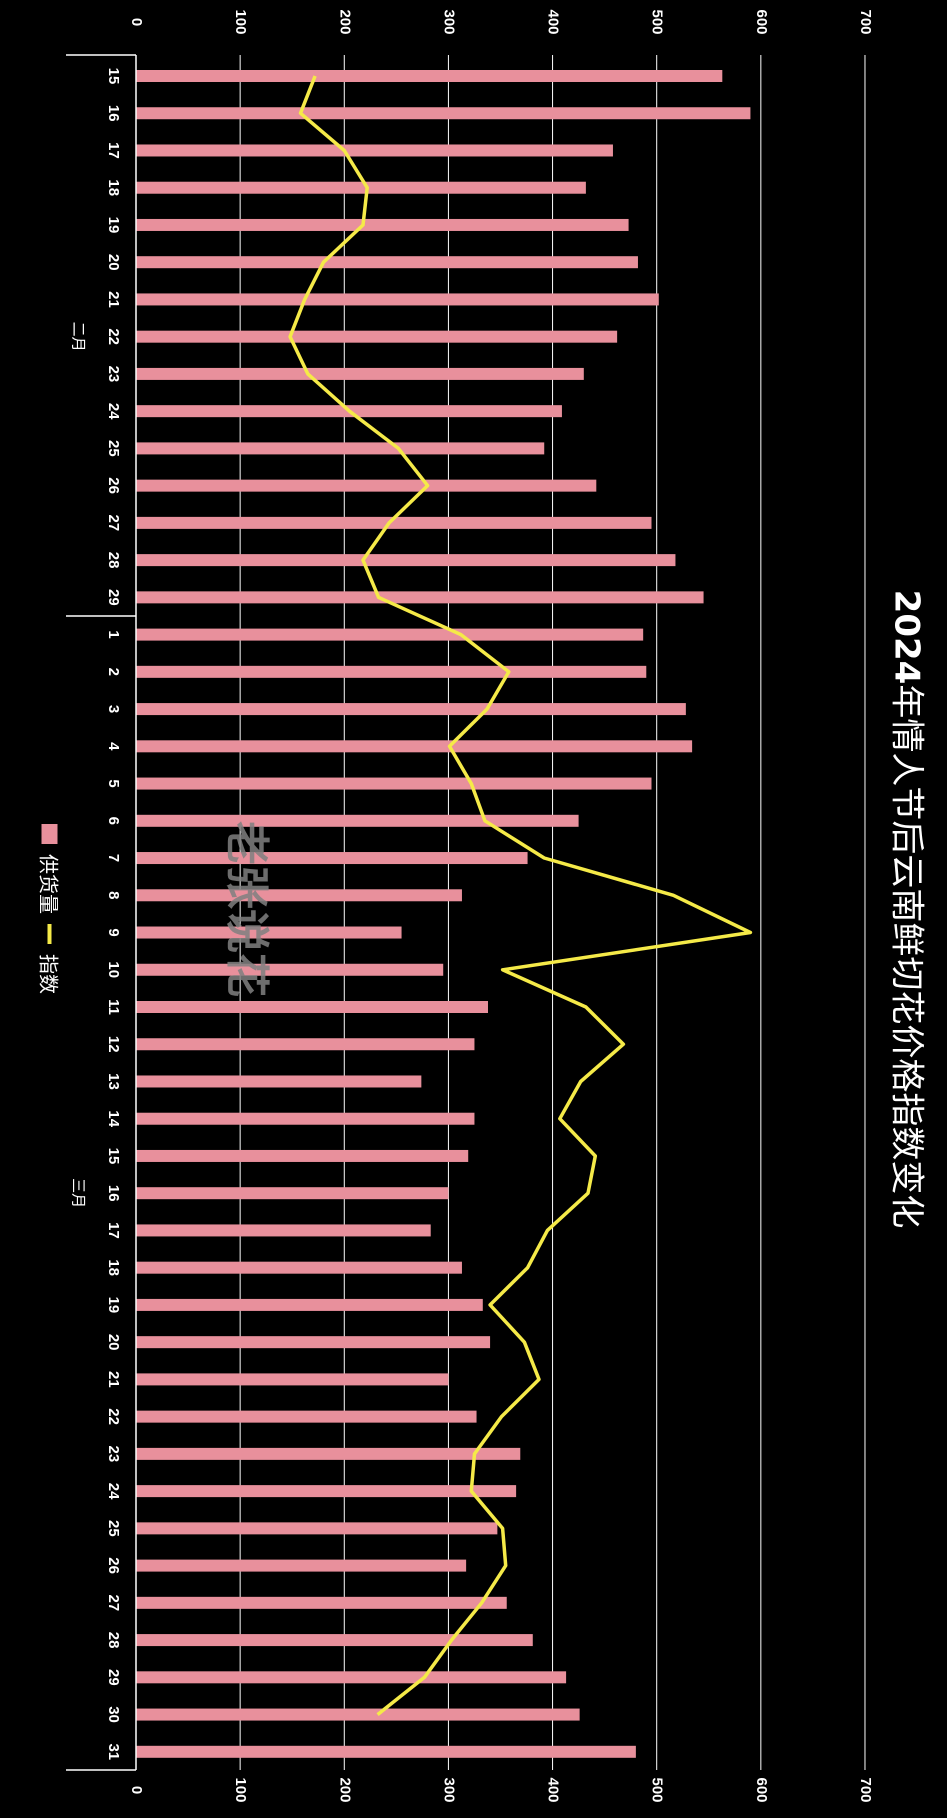 The height and width of the screenshot is (1818, 947). What do you see at coordinates (906, 956) in the screenshot?
I see `title-text: 年情人节后云南鲜切花价格指数变化` at bounding box center [906, 956].